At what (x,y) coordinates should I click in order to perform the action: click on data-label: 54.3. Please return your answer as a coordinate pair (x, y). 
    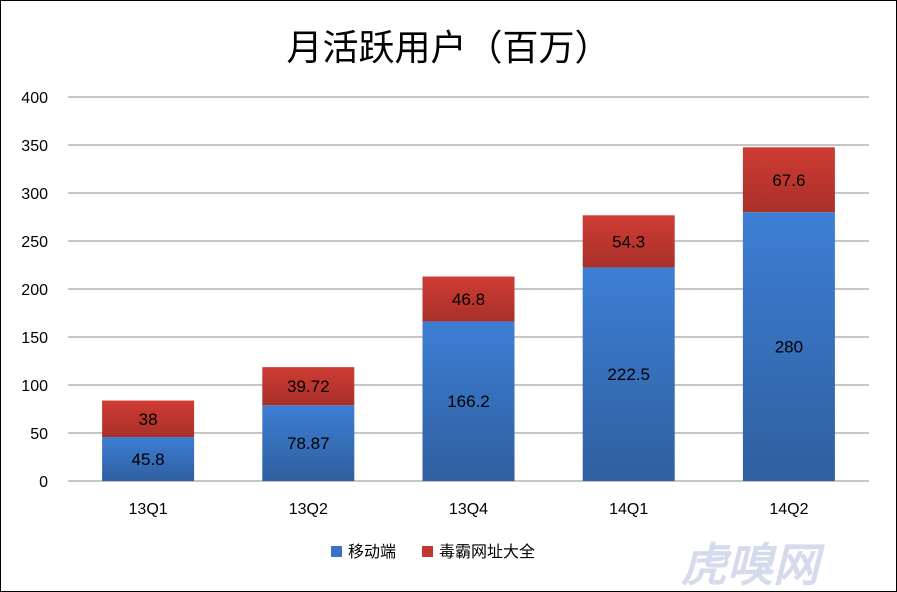
    Looking at the image, I should click on (628, 241).